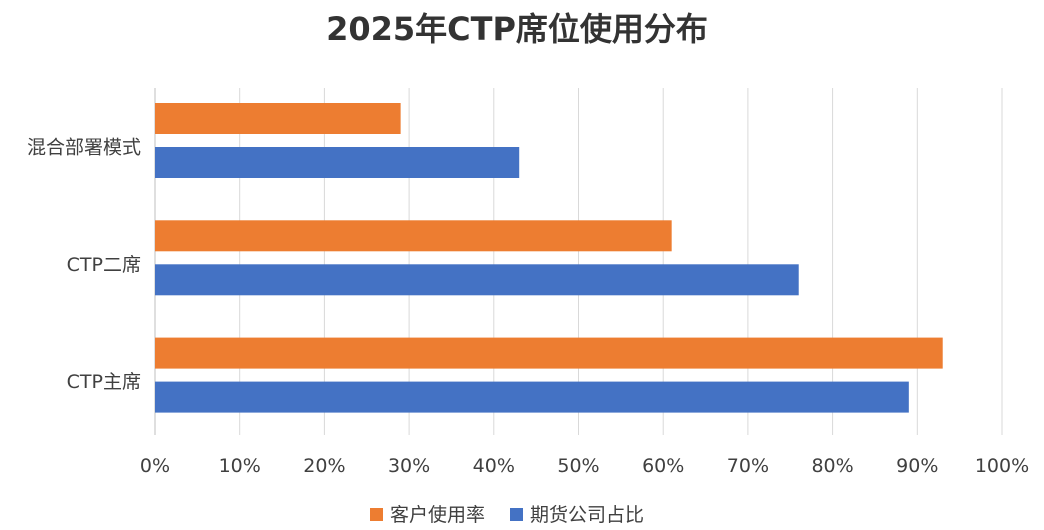 This screenshot has height=530, width=1044. Describe the element at coordinates (663, 466) in the screenshot. I see `x-tick-label: 60%` at that location.